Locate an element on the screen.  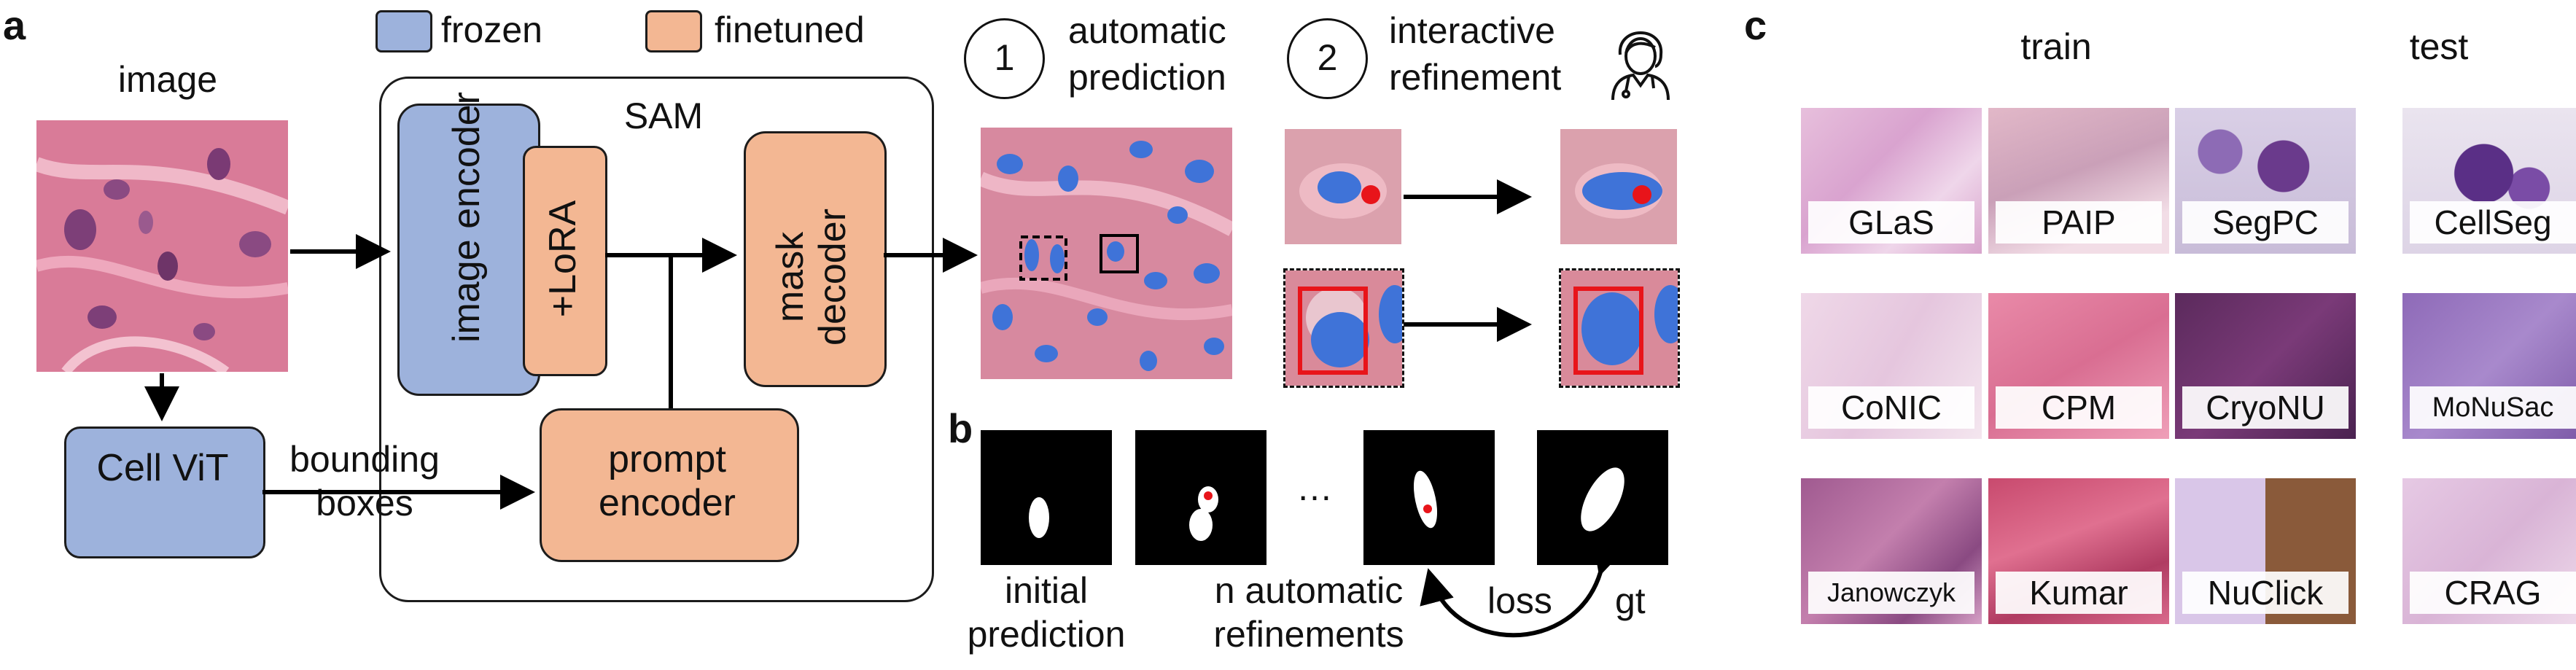
sam-label: SAM is located at coordinates (663, 116).